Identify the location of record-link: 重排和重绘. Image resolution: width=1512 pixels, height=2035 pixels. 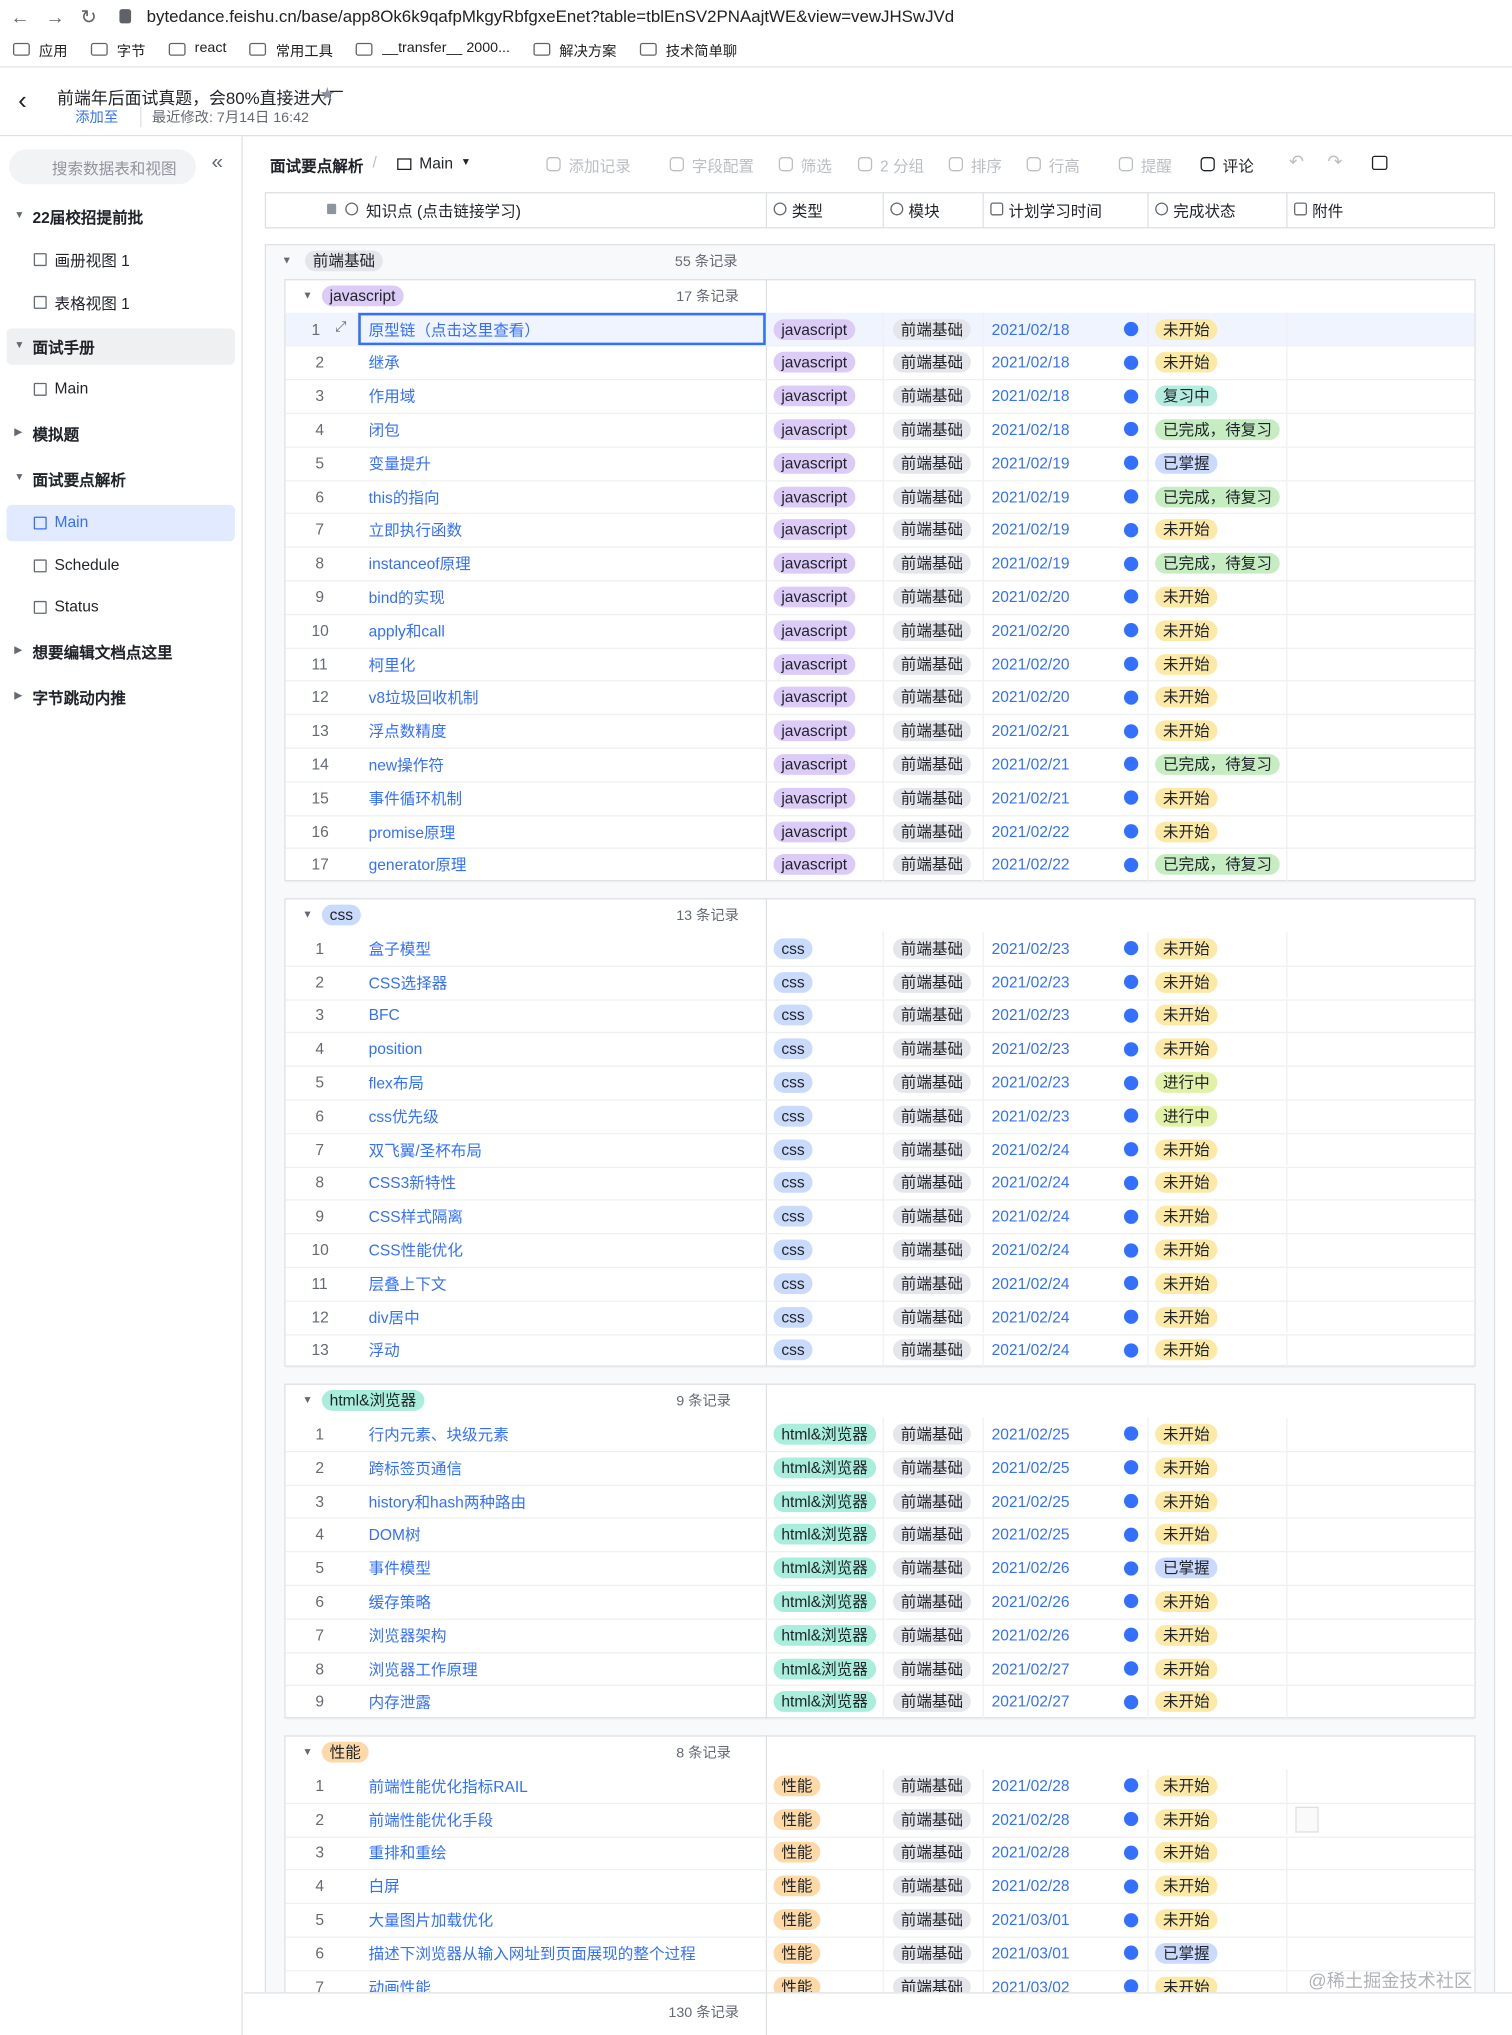
(407, 1853).